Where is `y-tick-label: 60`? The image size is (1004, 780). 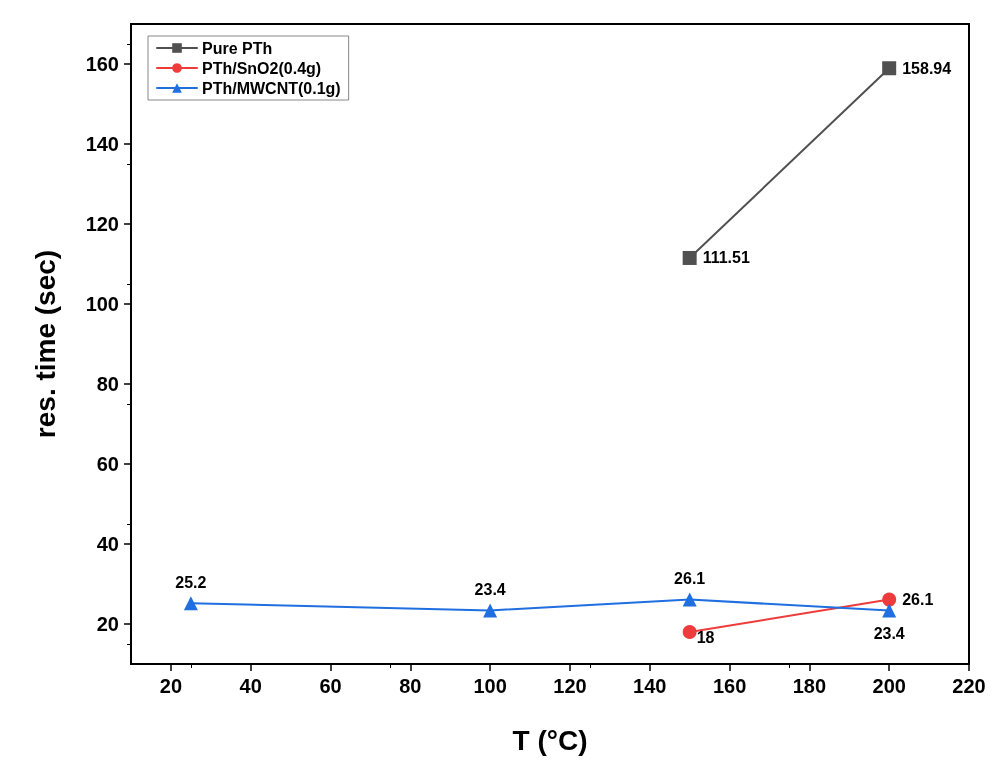 y-tick-label: 60 is located at coordinates (107, 464).